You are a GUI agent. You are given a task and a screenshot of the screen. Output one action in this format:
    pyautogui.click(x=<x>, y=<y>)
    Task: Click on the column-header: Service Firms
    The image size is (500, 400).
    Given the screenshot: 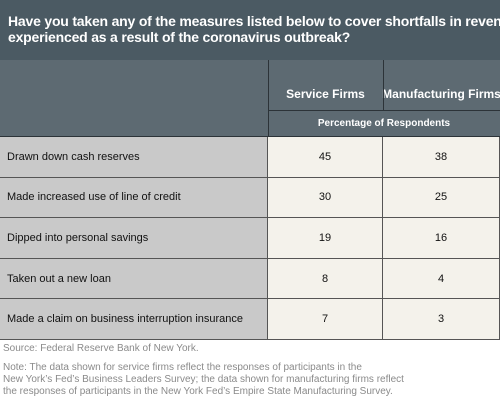 What is the action you would take?
    pyautogui.click(x=325, y=94)
    